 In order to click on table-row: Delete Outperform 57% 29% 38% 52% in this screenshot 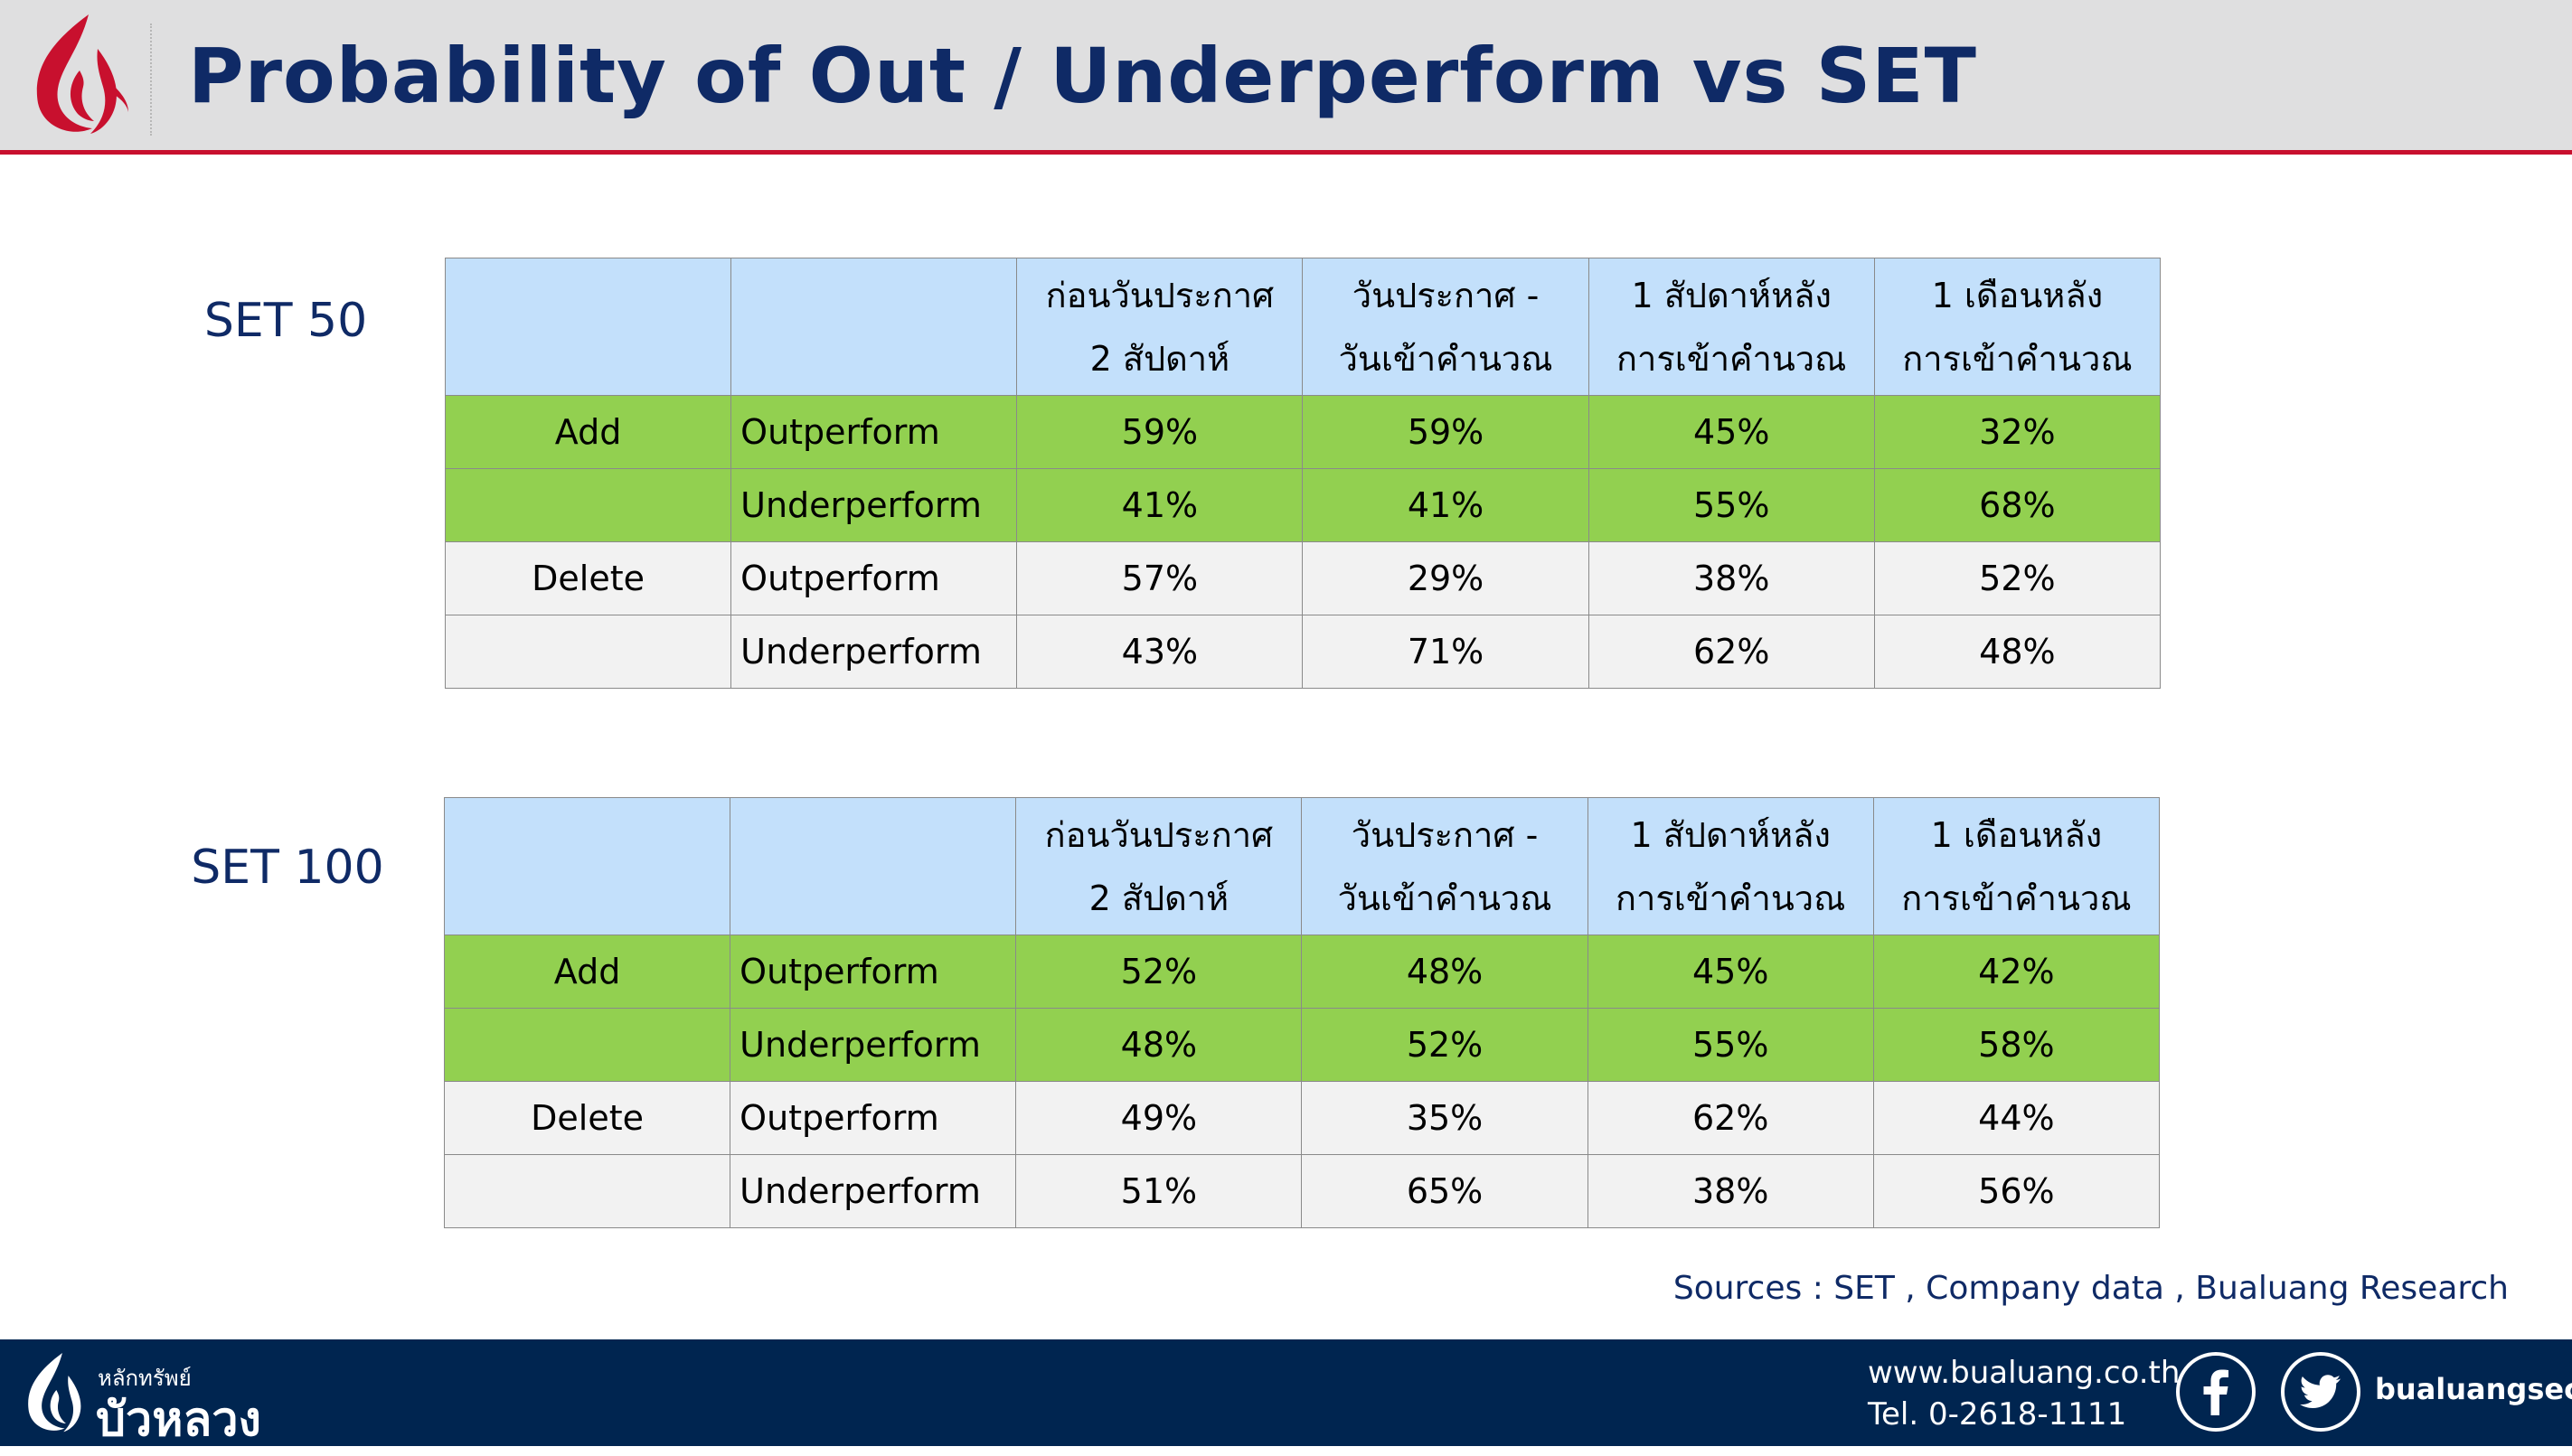, I will do `click(1303, 578)`.